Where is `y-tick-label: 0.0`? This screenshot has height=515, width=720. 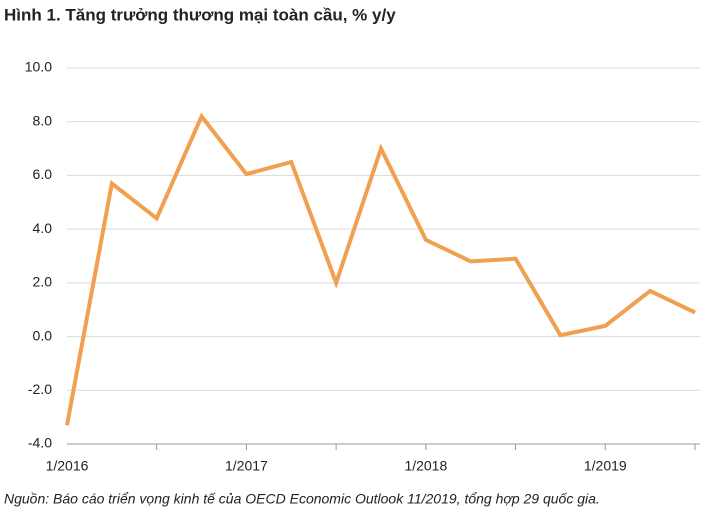 y-tick-label: 0.0 is located at coordinates (43, 335).